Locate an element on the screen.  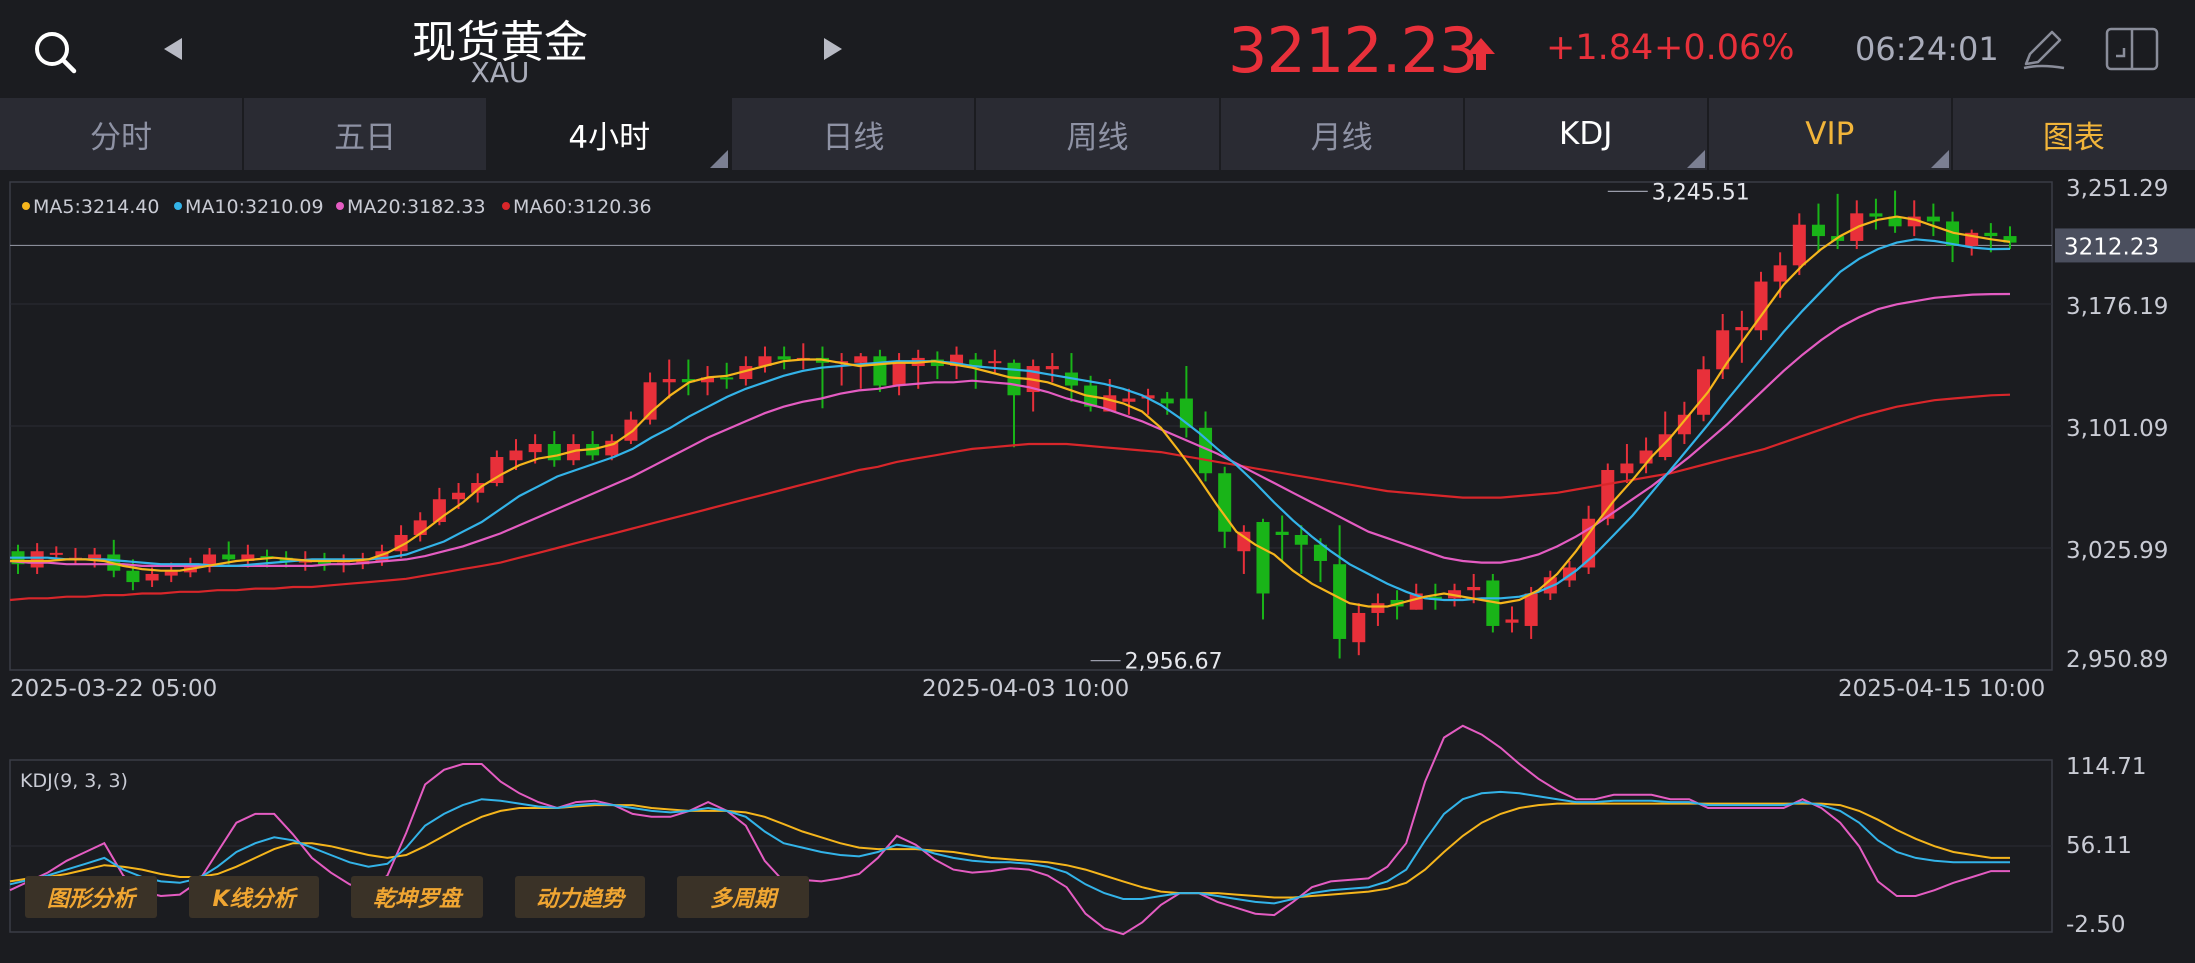
y-axis-tick-label: 3,176.19 is located at coordinates (2117, 307).